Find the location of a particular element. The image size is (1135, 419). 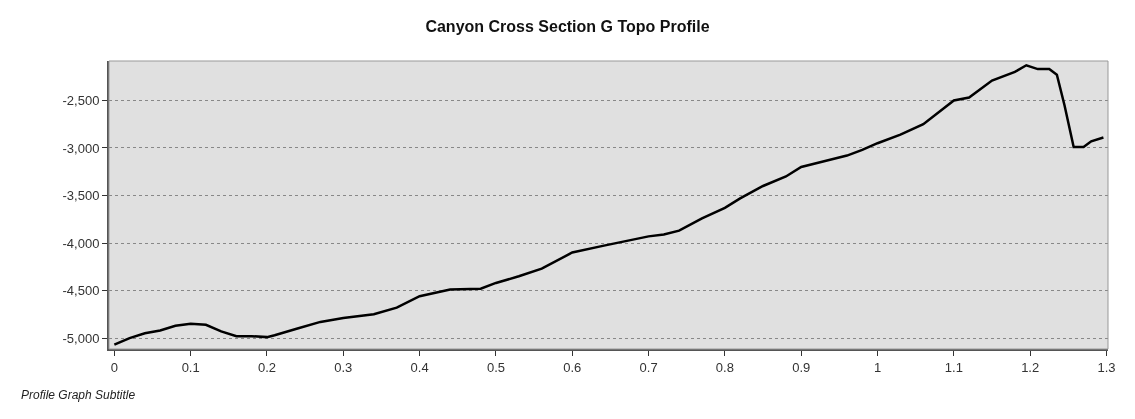

text: Profile Graph Subtitle is located at coordinates (78, 395).